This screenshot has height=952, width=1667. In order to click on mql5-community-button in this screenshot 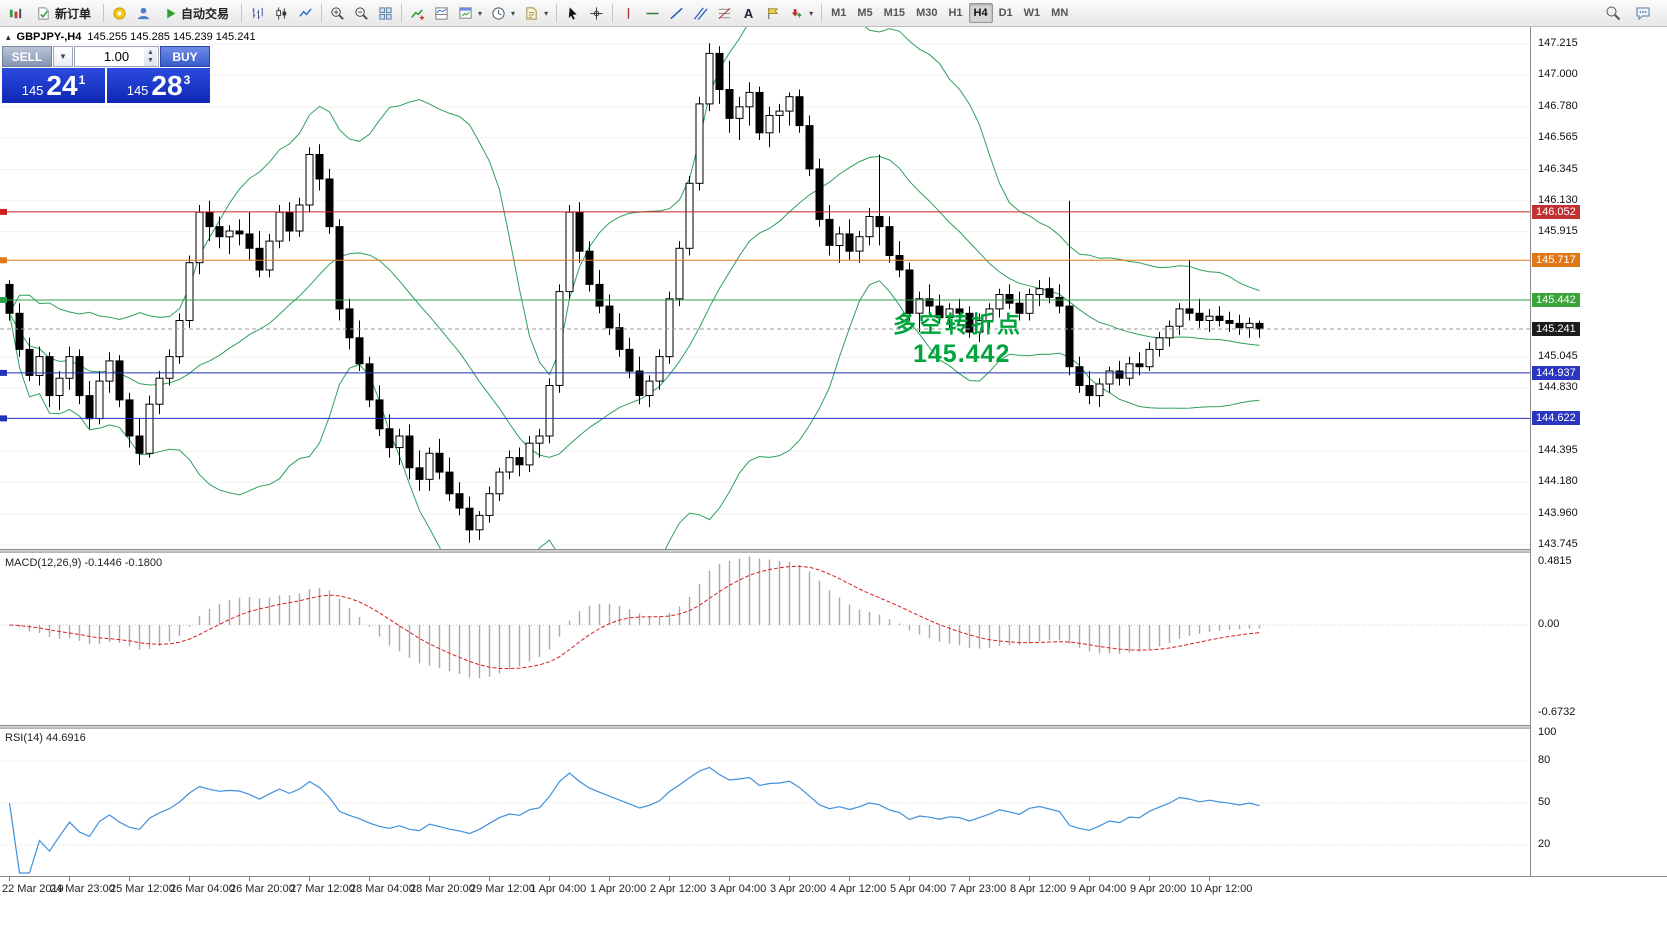, I will do `click(119, 13)`.